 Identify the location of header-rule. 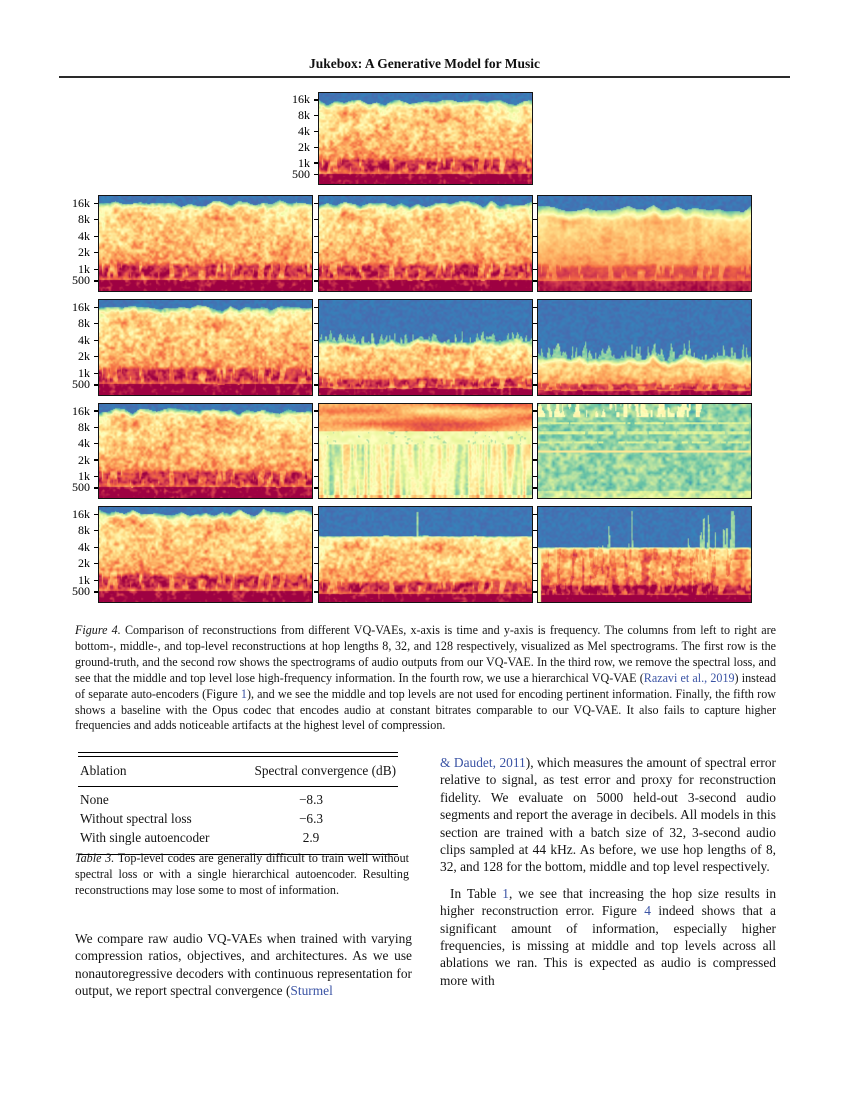
(424, 77).